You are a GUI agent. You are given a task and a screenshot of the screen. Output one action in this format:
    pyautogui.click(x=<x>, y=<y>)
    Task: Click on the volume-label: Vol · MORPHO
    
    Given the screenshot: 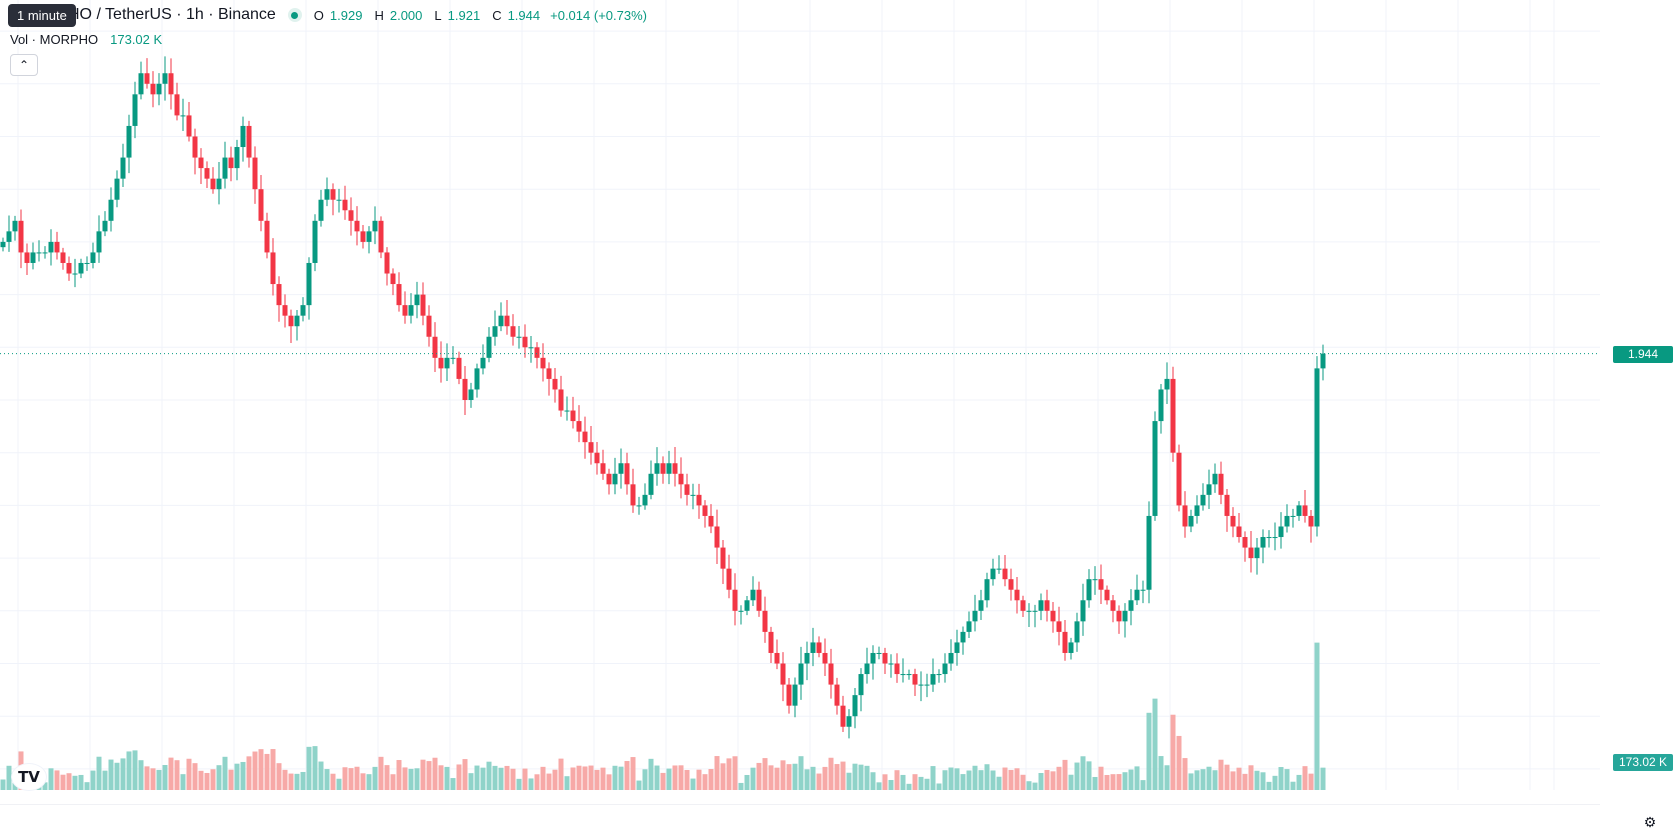 What is the action you would take?
    pyautogui.click(x=54, y=39)
    